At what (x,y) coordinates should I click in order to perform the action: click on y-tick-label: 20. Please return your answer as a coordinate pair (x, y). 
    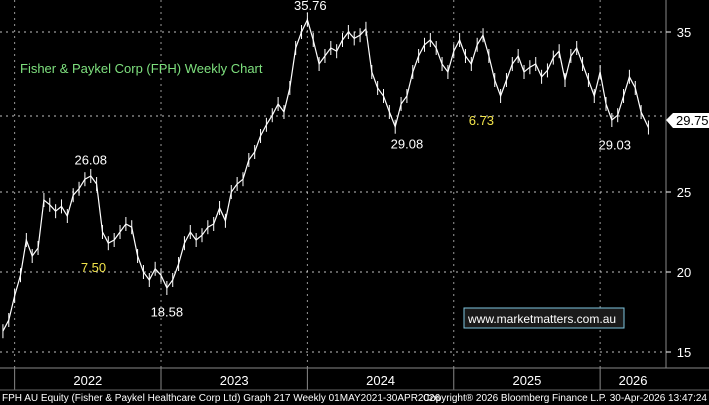
    Looking at the image, I should click on (684, 272).